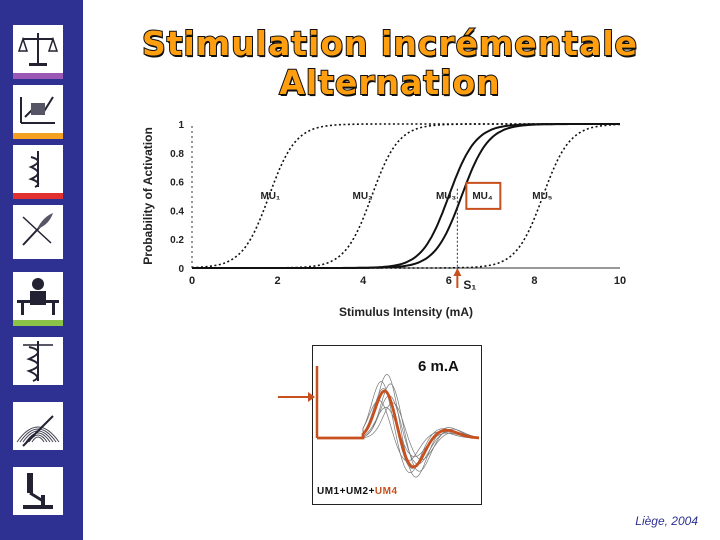 This screenshot has height=540, width=720. I want to click on y-tick-label: 0.4, so click(177, 211).